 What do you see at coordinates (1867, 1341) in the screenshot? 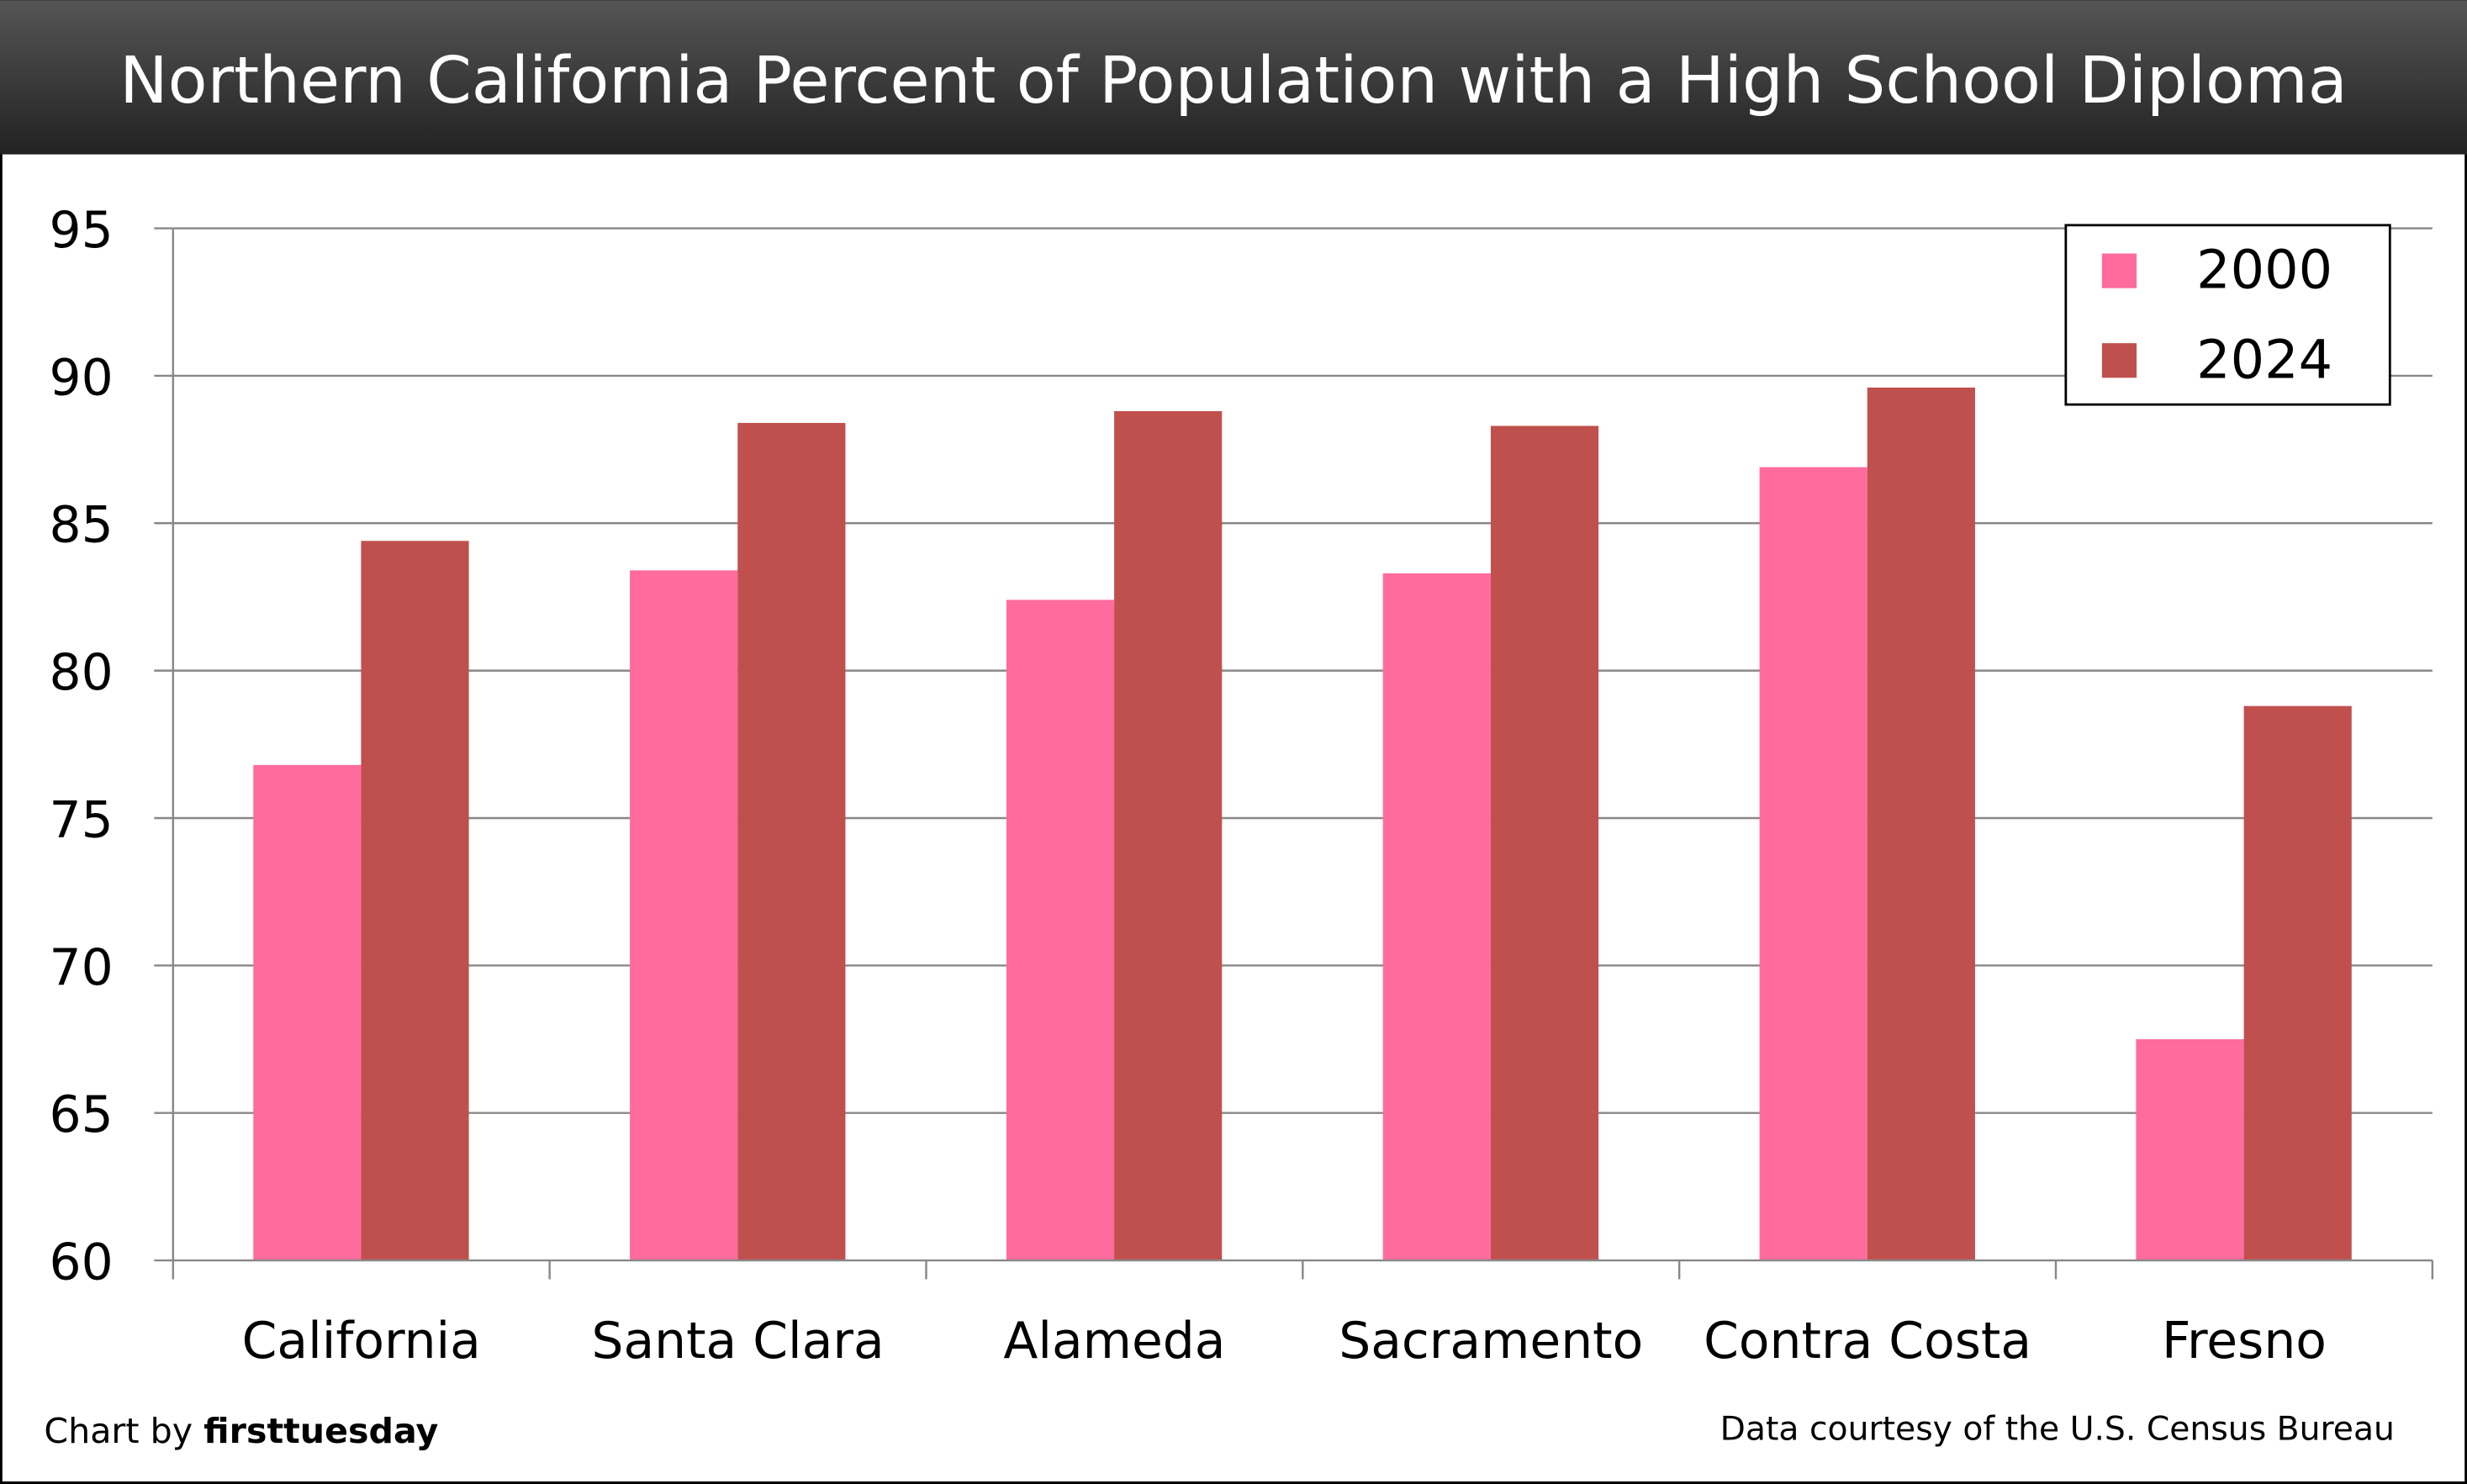
I see `x-tick-label: Contra Costa` at bounding box center [1867, 1341].